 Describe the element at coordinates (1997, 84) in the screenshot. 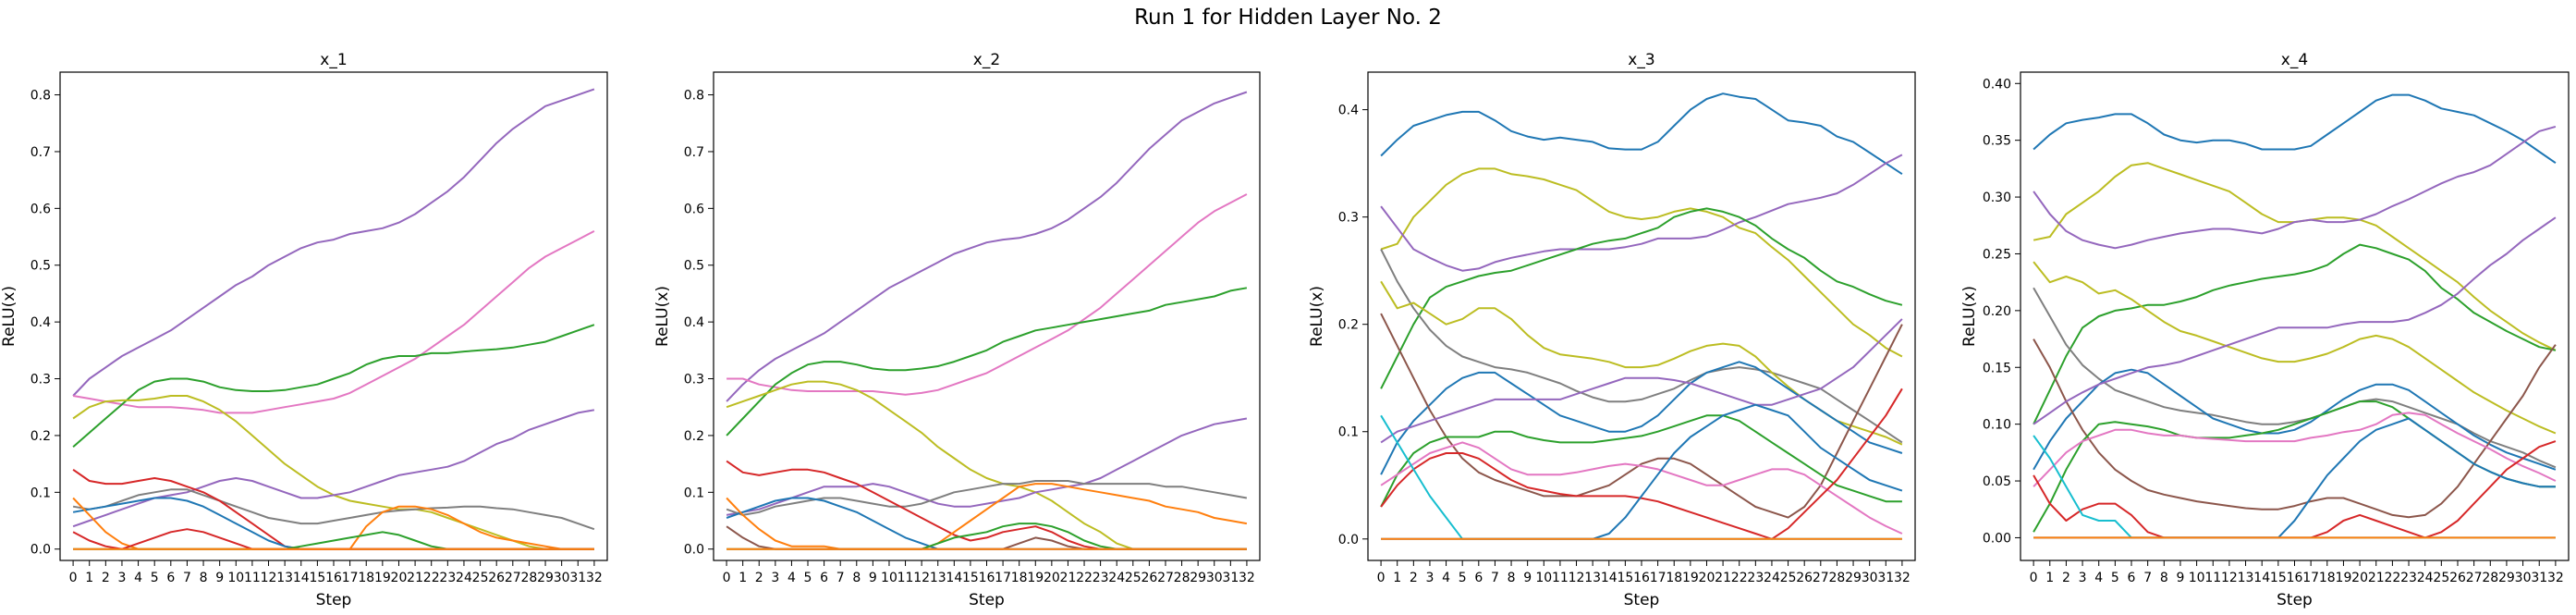

I see `y-tick-label: 0.40` at that location.